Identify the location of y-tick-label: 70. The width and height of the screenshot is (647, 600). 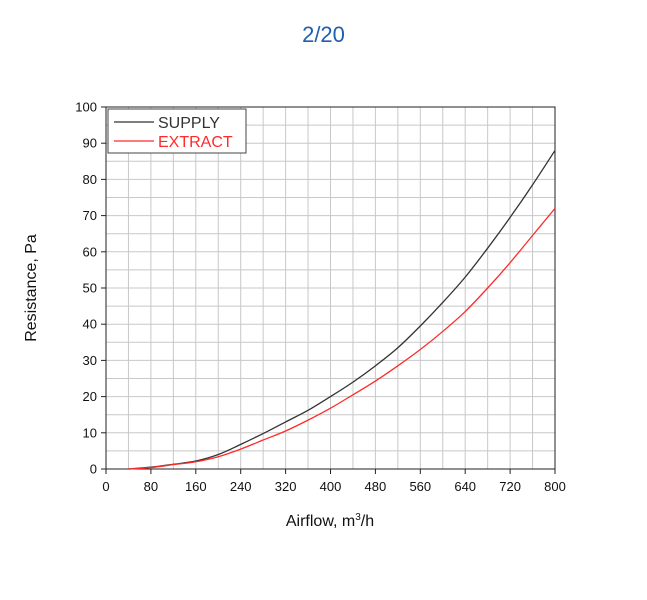
(90, 215).